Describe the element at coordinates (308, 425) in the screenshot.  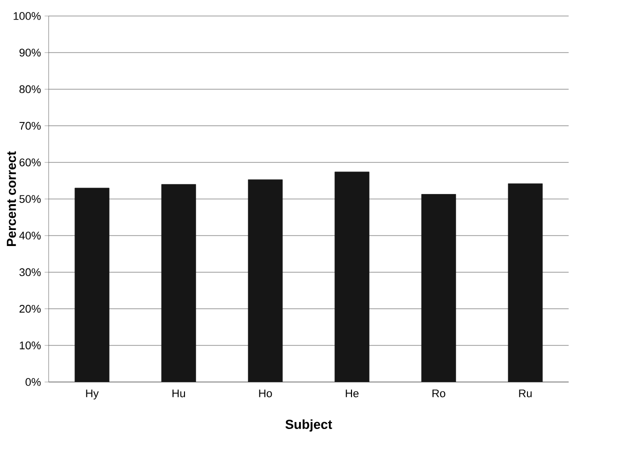
I see `x-axis-title: Subject` at that location.